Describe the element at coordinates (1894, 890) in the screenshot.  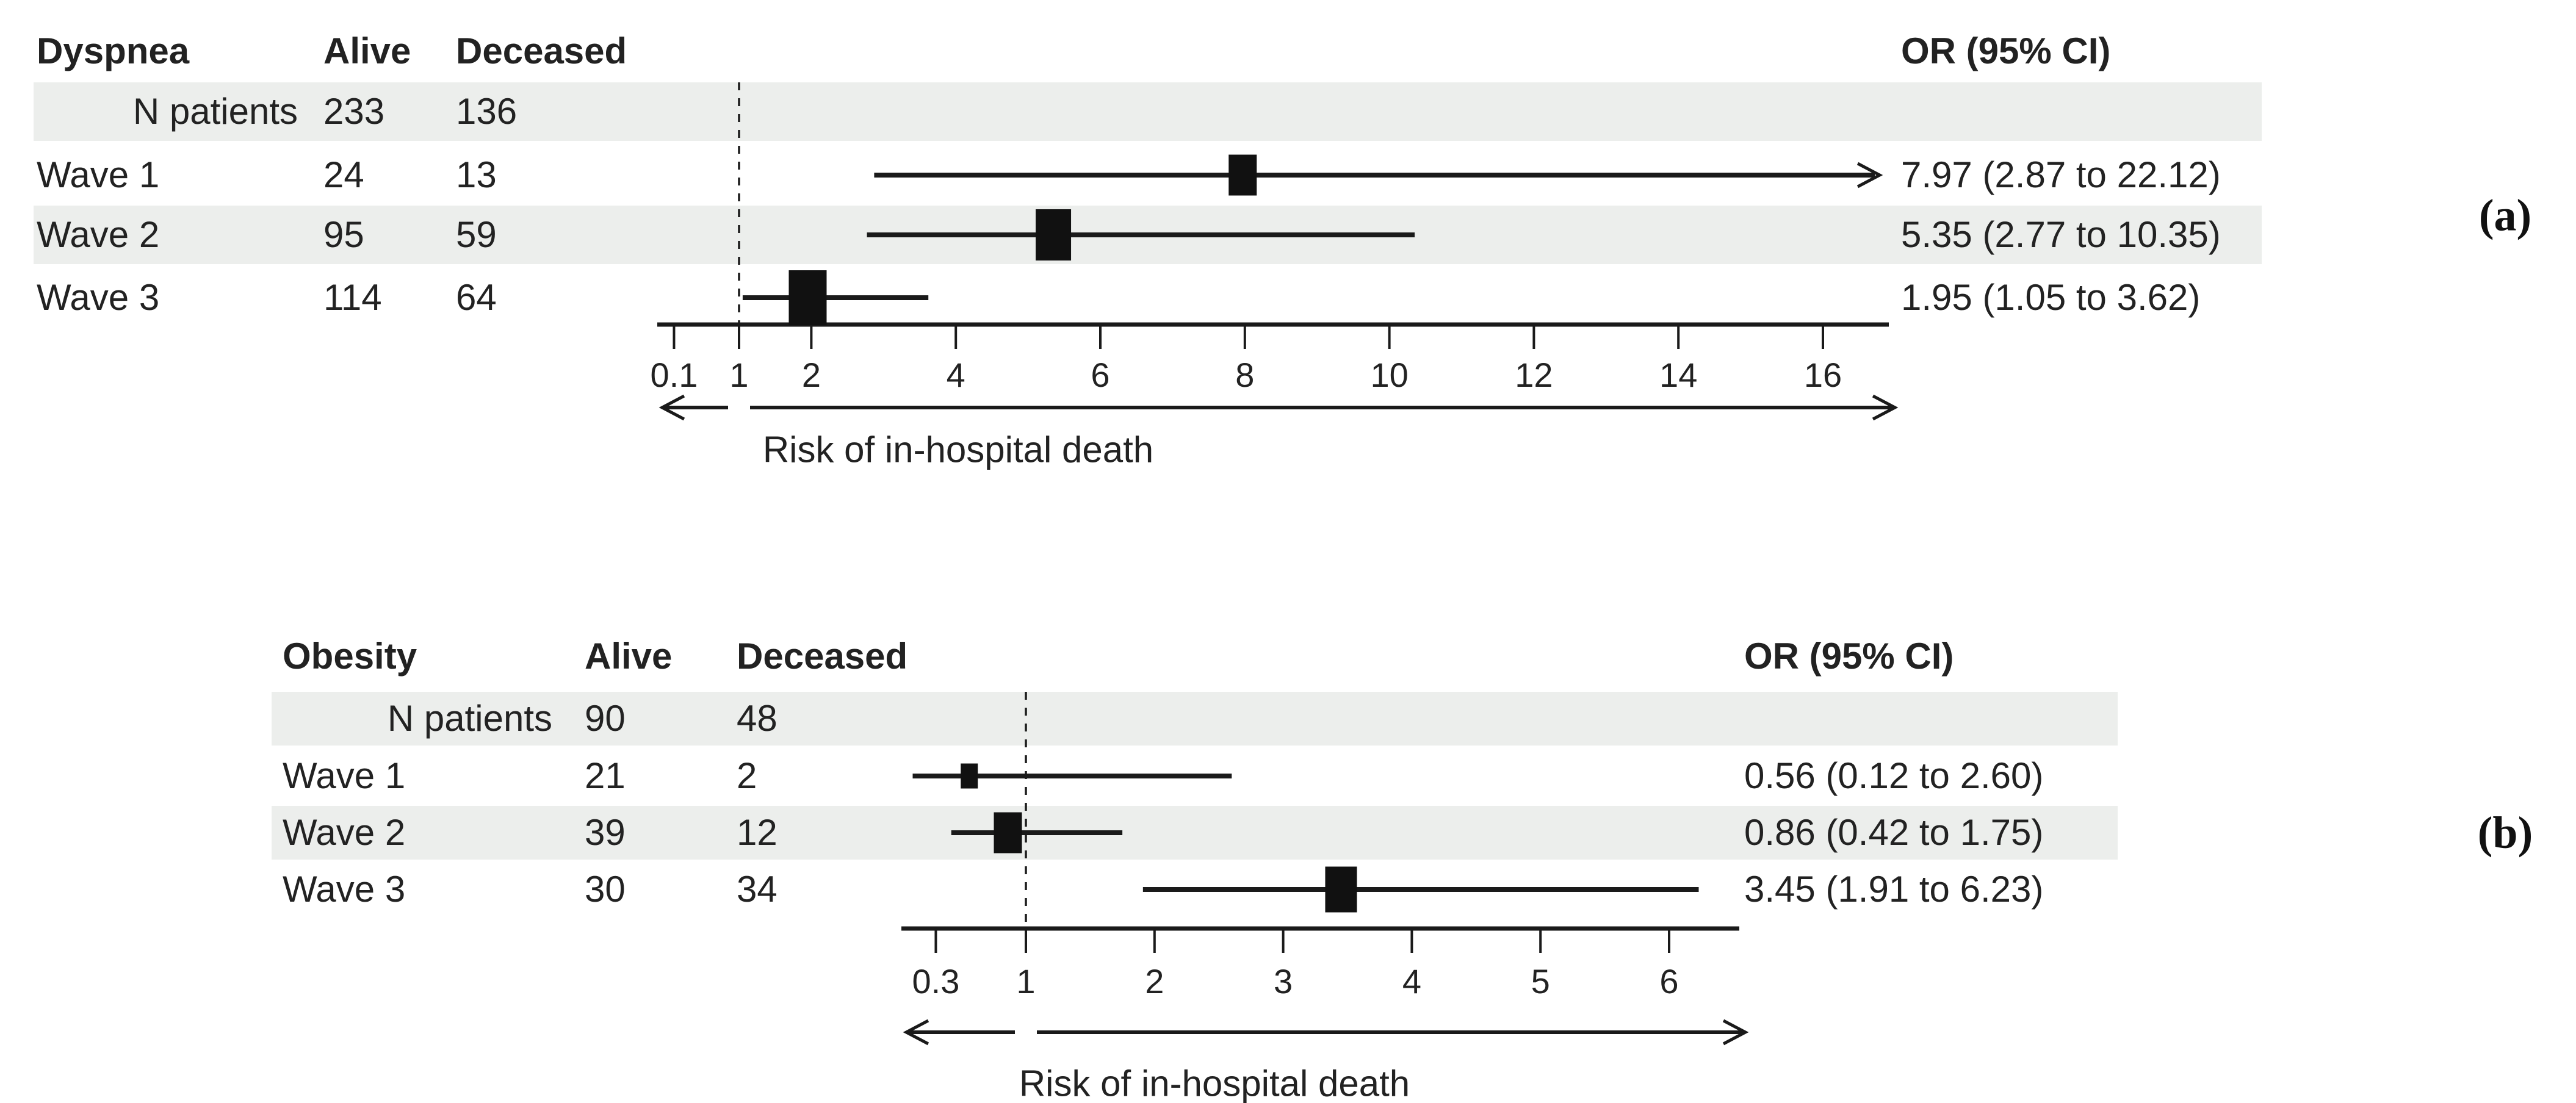
I see `or-value: 3.45 (1.91 to 6.23)` at that location.